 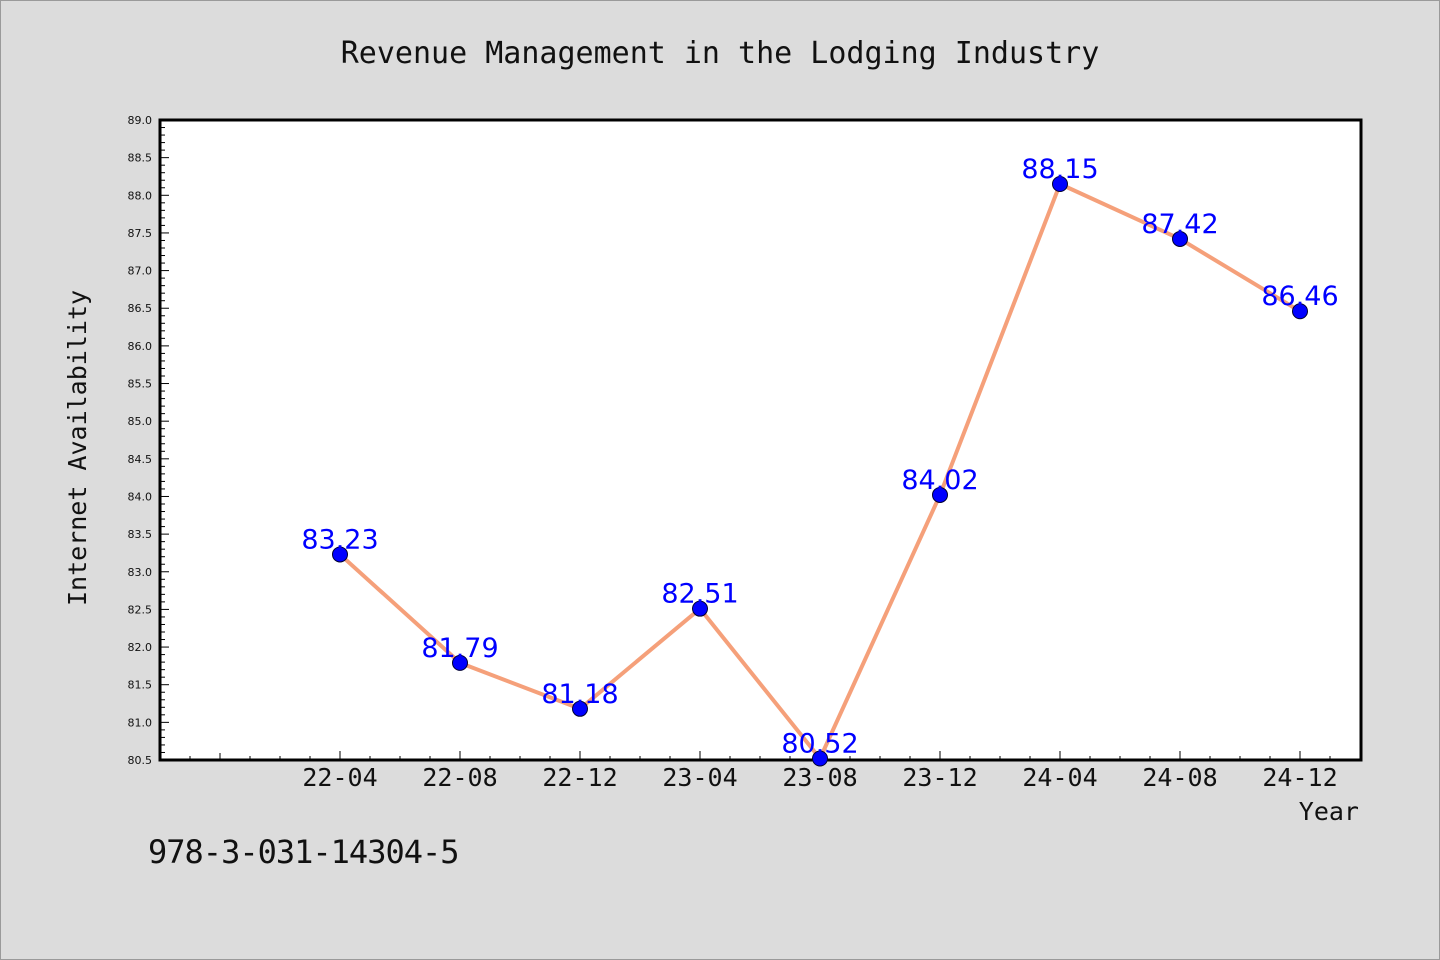 I want to click on x-tick-label: 24-04, so click(x=1059, y=777).